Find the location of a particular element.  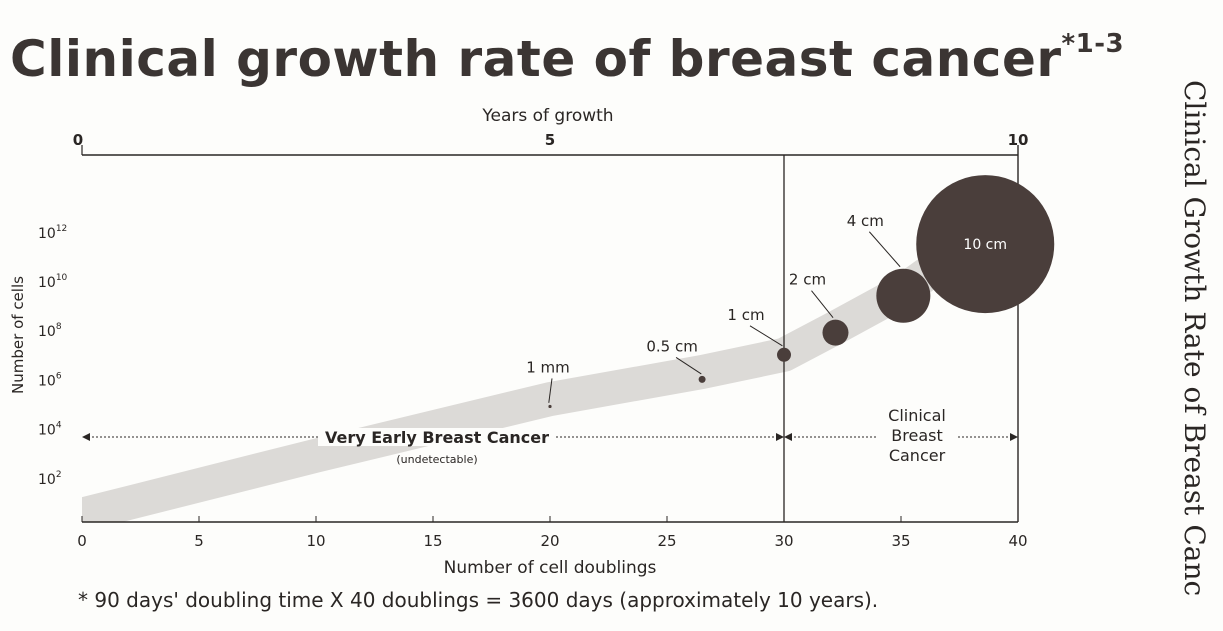

top-axis-tick-label: 5 is located at coordinates (550, 140).